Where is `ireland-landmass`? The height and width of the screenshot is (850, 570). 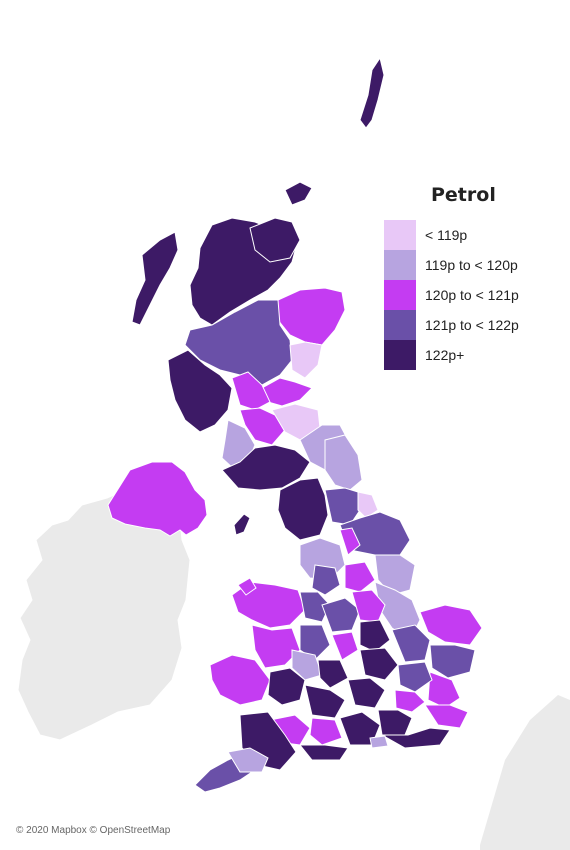
ireland-landmass is located at coordinates (104, 614).